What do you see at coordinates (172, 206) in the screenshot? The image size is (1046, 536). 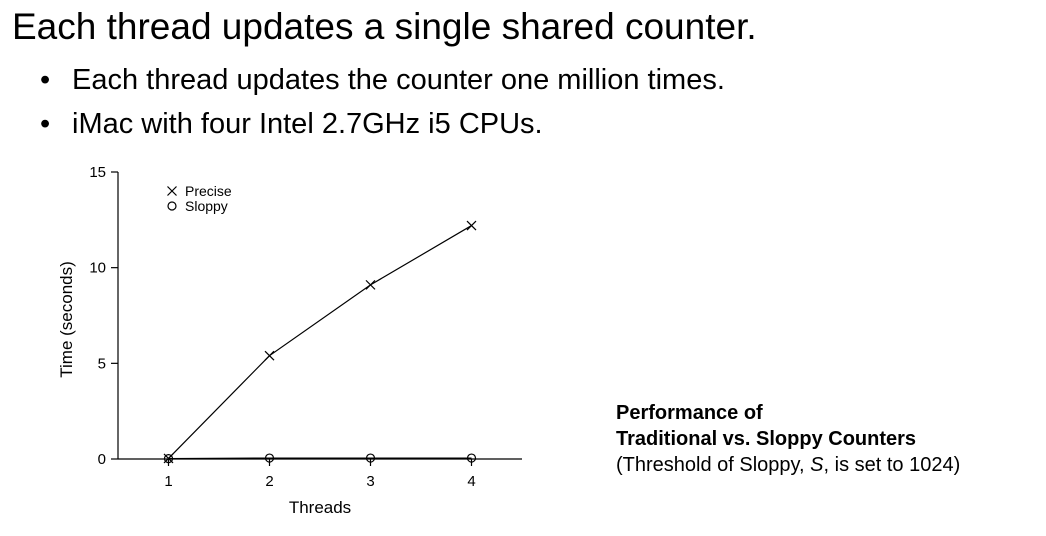 I see `legend-marker-sloppy` at bounding box center [172, 206].